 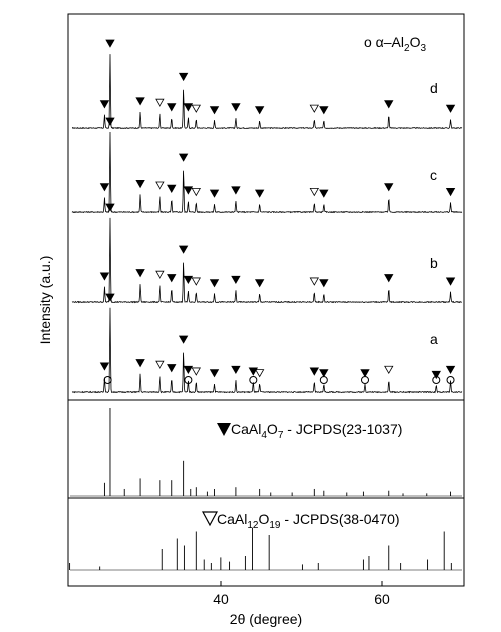 I want to click on series-label-c: c, so click(x=433, y=175).